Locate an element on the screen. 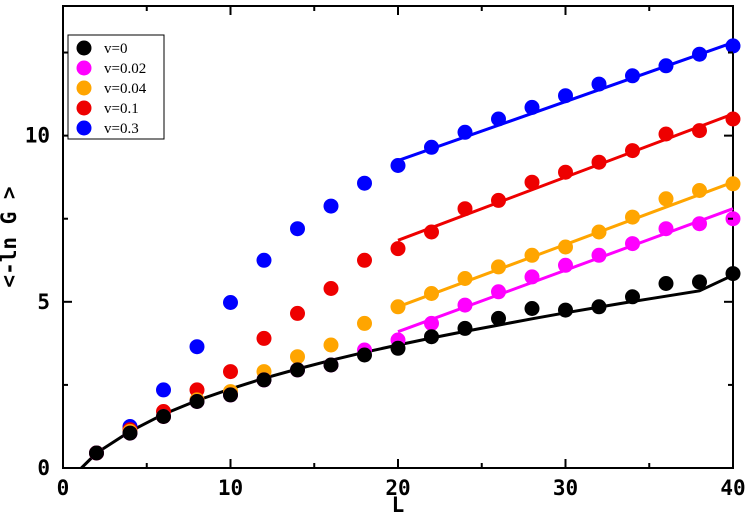 The height and width of the screenshot is (517, 747). legend-label: v=0 is located at coordinates (115, 49).